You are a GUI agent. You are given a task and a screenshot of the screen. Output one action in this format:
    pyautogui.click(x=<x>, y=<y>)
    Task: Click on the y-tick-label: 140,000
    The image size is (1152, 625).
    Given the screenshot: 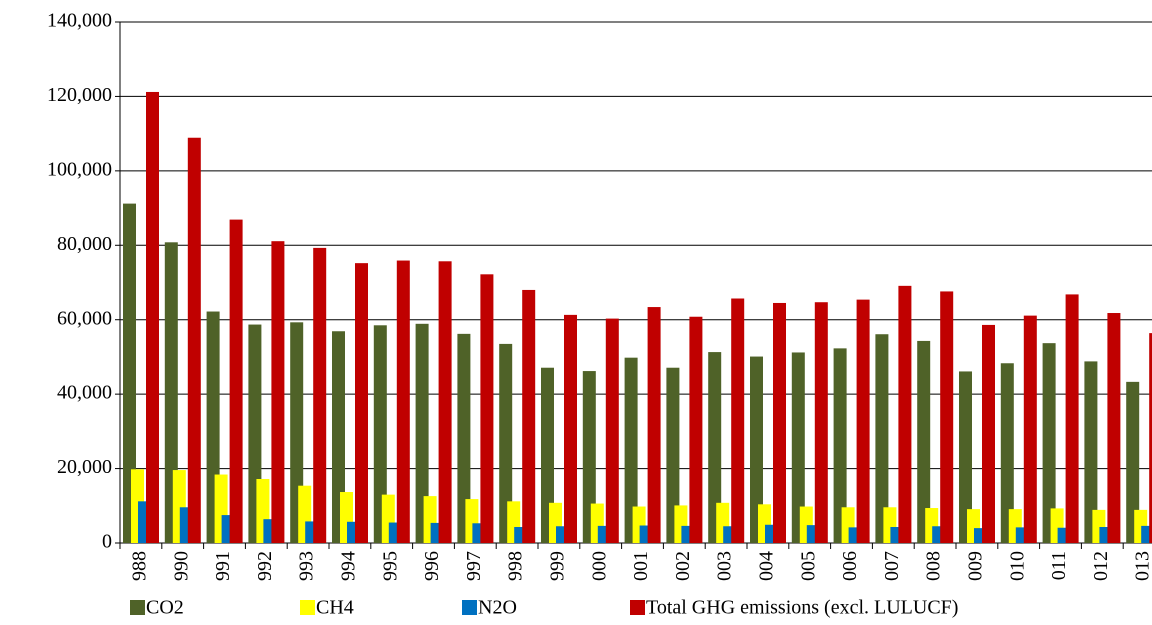 What is the action you would take?
    pyautogui.click(x=79, y=21)
    